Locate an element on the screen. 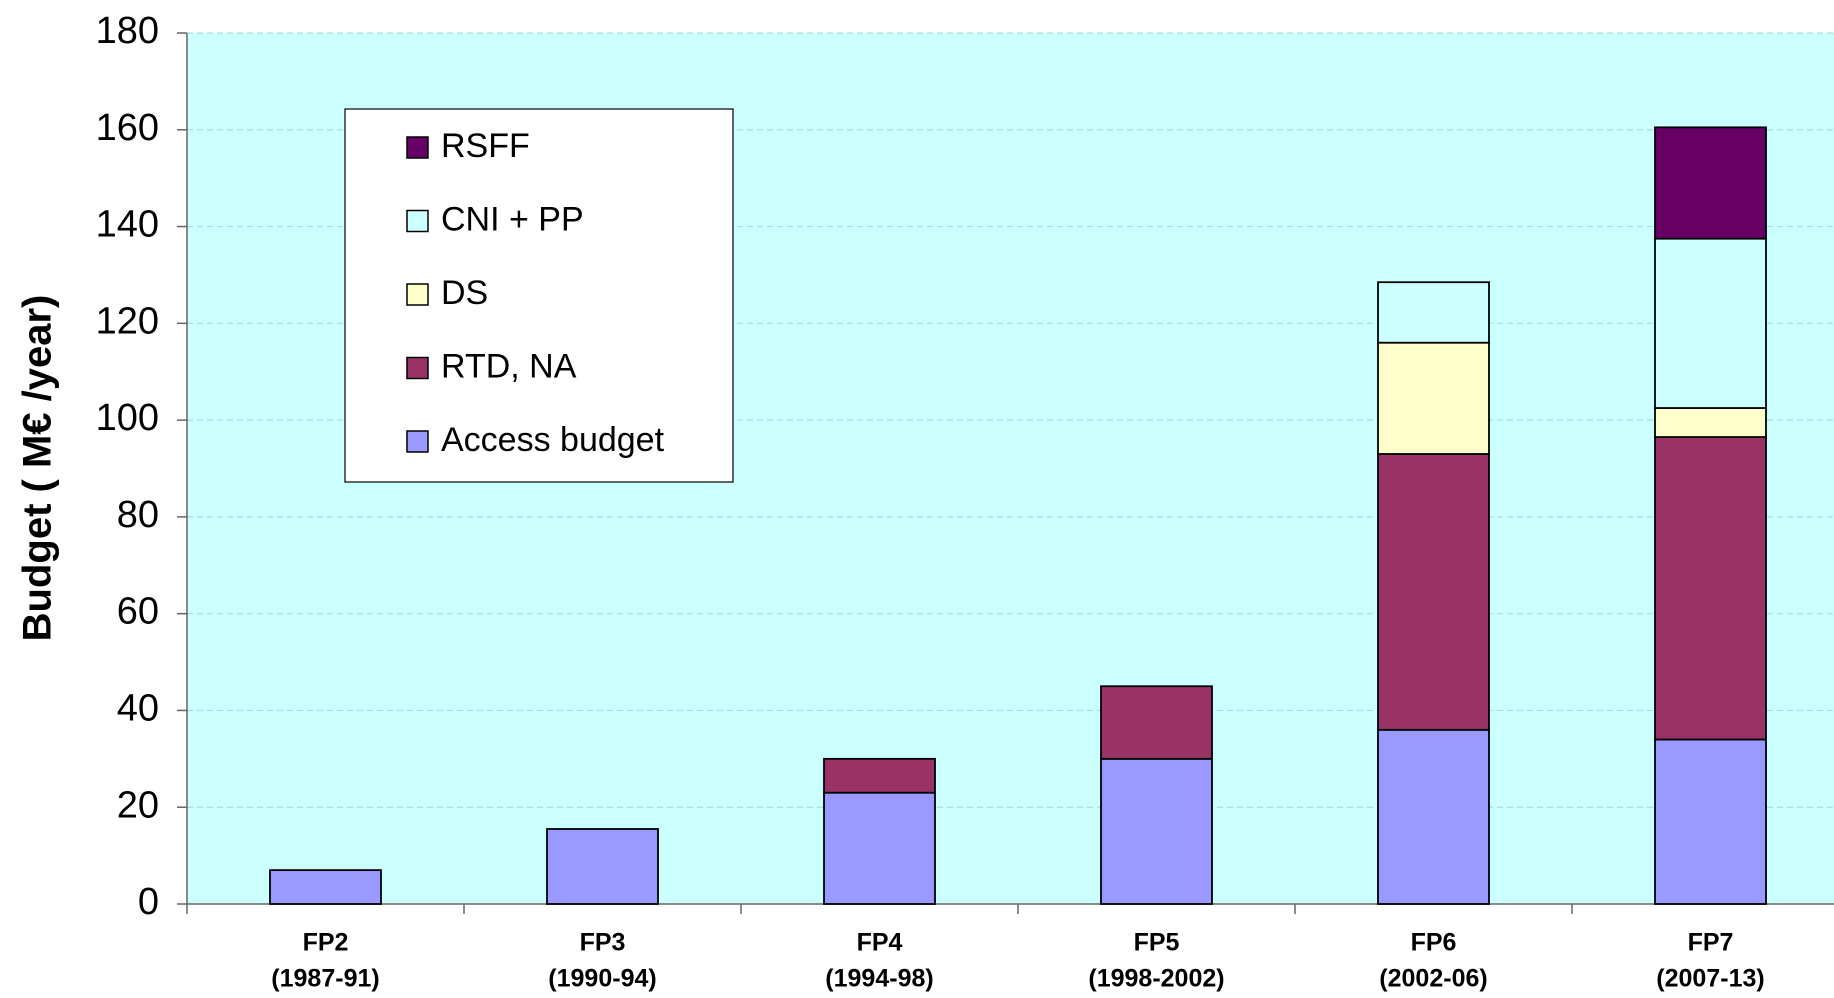 The width and height of the screenshot is (1834, 998). y-tick-label: 180 is located at coordinates (127, 31).